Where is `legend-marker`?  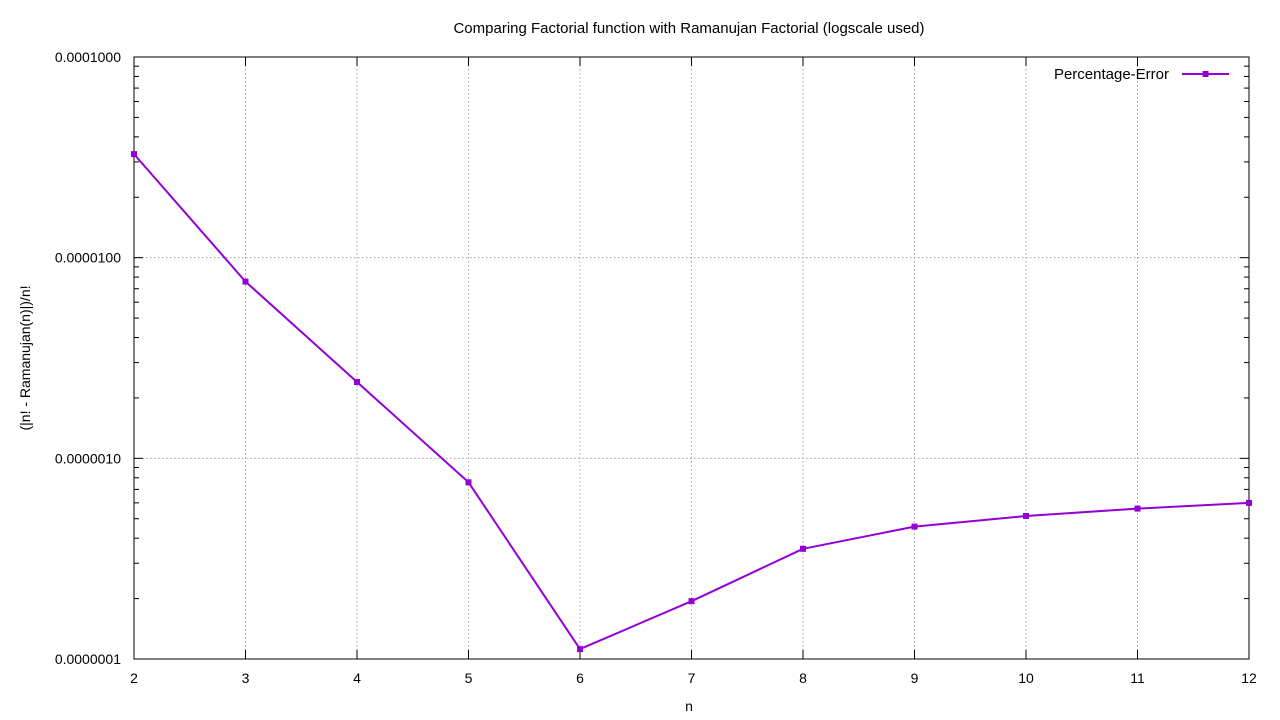
legend-marker is located at coordinates (1205, 74).